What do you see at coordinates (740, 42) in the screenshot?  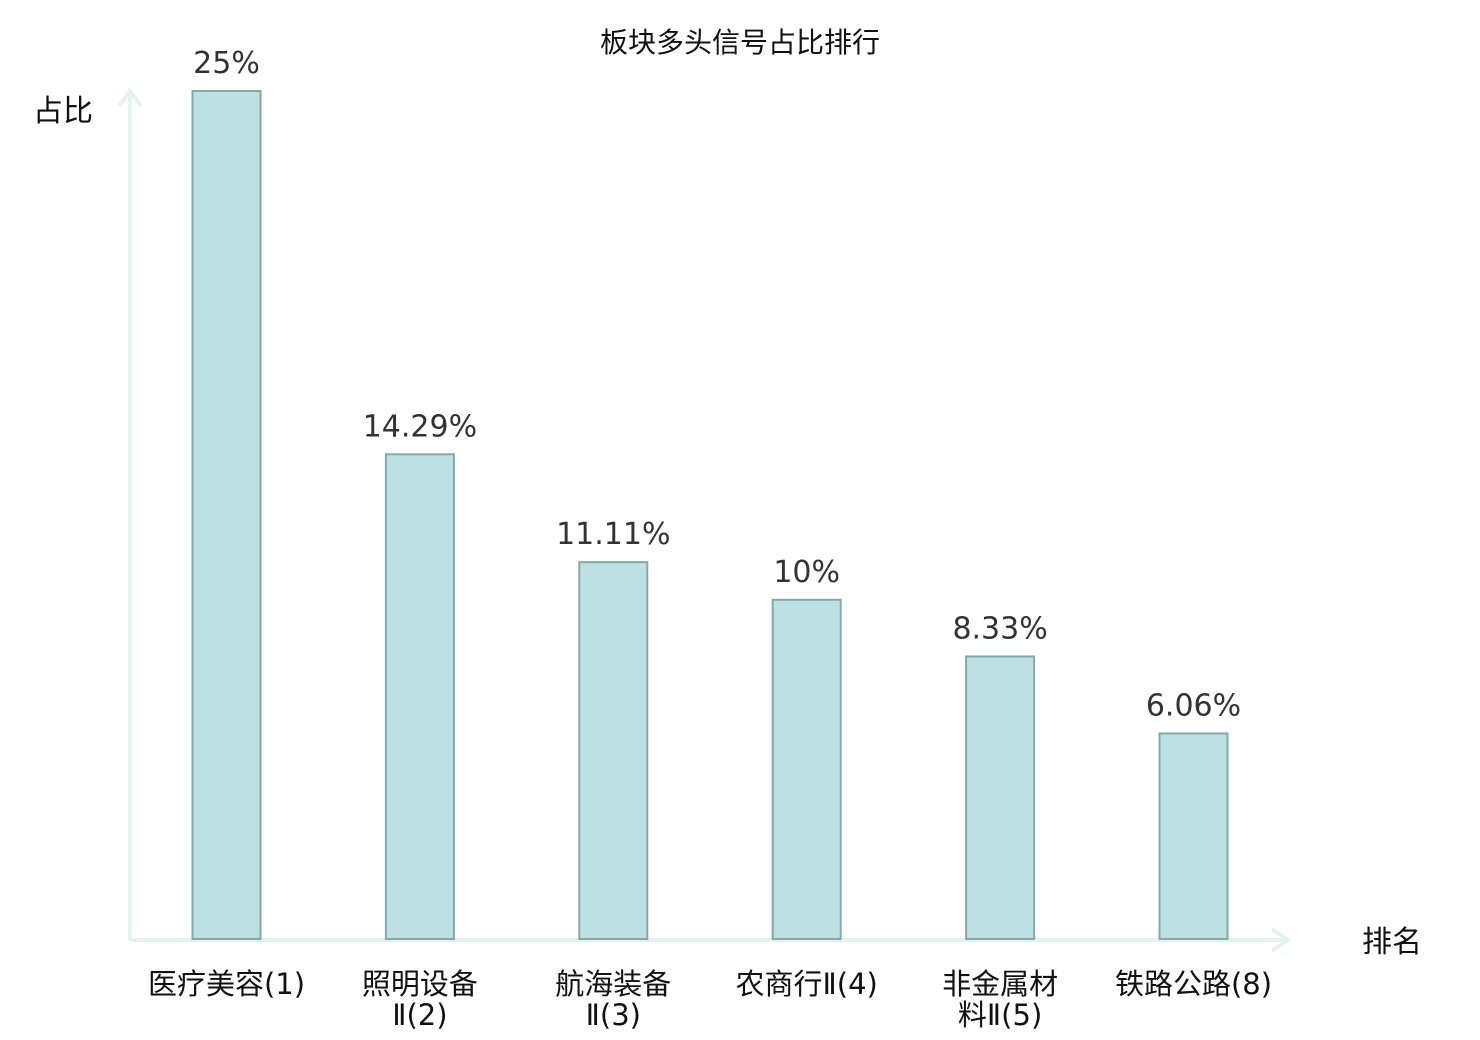 I see `chart-title: 板块多头信号占比排行` at bounding box center [740, 42].